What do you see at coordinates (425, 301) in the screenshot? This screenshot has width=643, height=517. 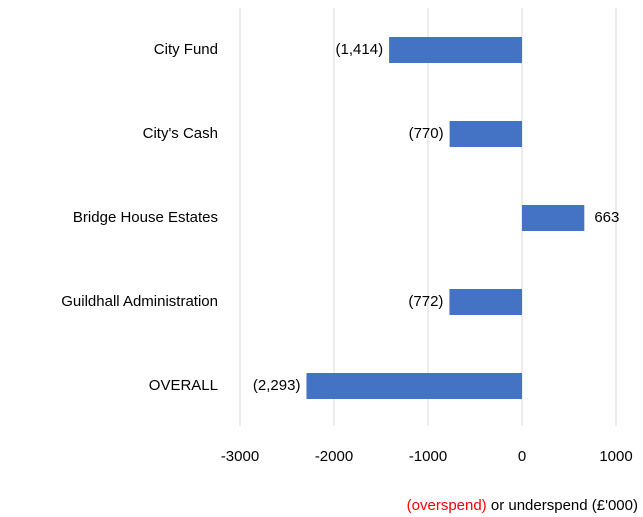 I see `value-label: (772)` at bounding box center [425, 301].